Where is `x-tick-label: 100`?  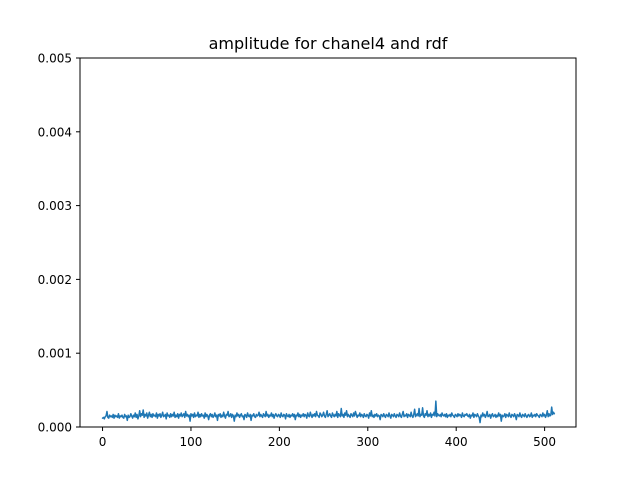 x-tick-label: 100 is located at coordinates (191, 442).